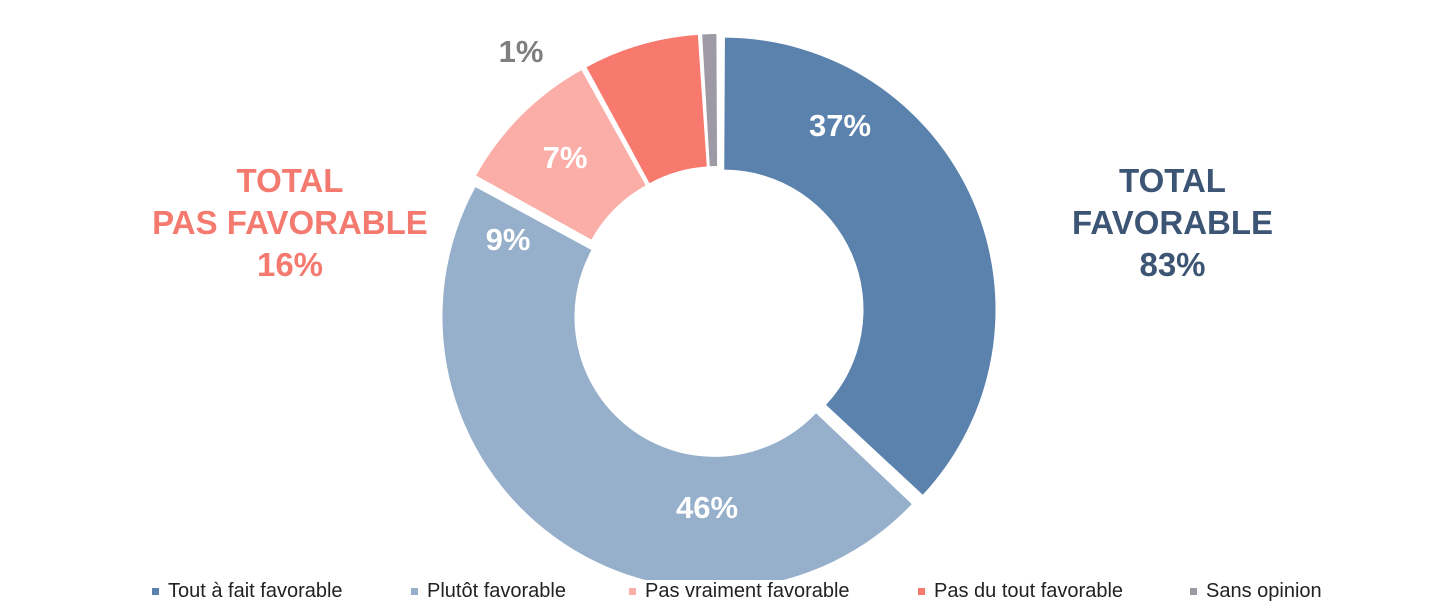 The image size is (1455, 606). Describe the element at coordinates (565, 157) in the screenshot. I see `slice-label: 7%` at that location.